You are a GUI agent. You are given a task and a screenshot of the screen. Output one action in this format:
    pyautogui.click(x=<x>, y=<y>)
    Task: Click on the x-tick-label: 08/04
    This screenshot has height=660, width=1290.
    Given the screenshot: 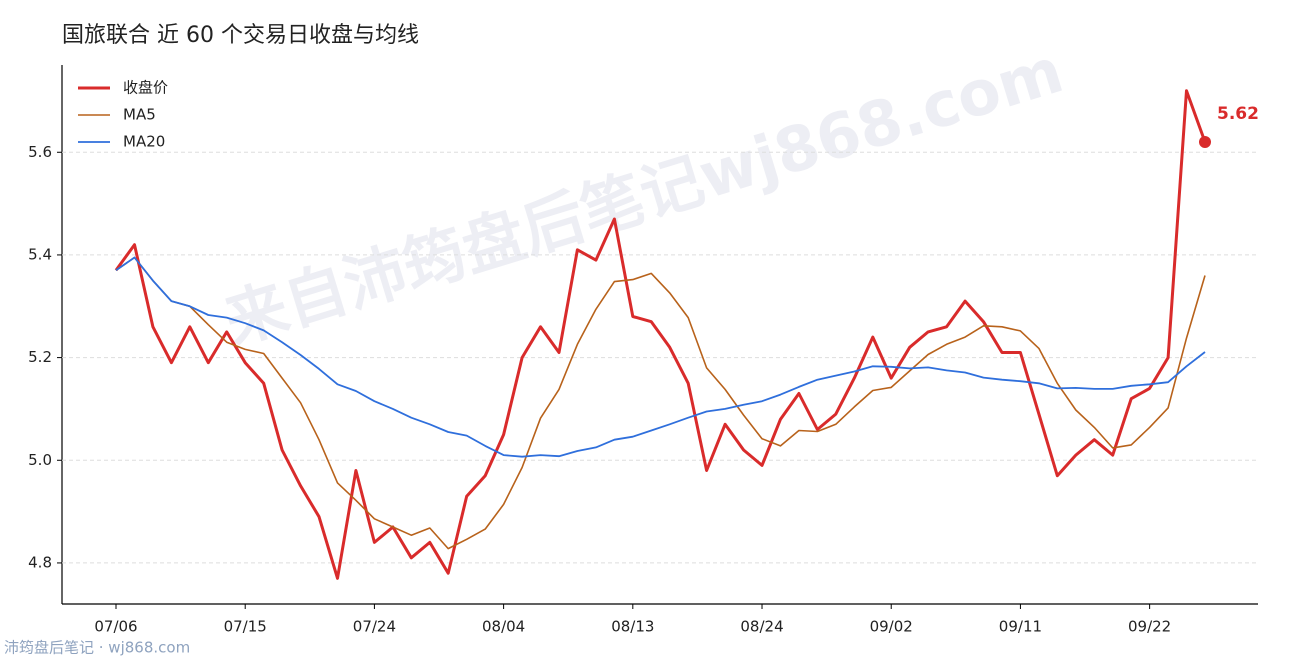 What is the action you would take?
    pyautogui.click(x=503, y=627)
    